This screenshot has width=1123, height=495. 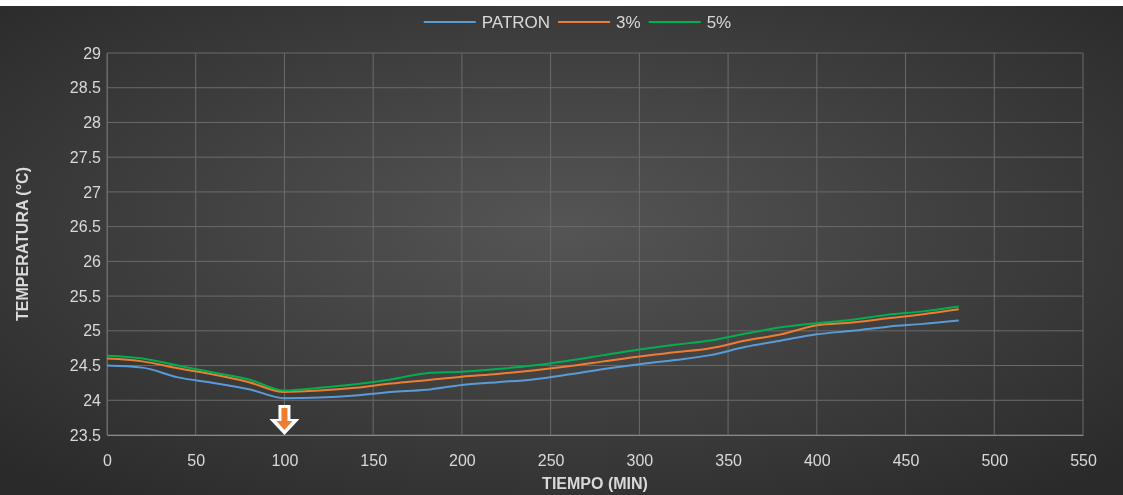 I want to click on x-tick-label: 100, so click(x=285, y=461).